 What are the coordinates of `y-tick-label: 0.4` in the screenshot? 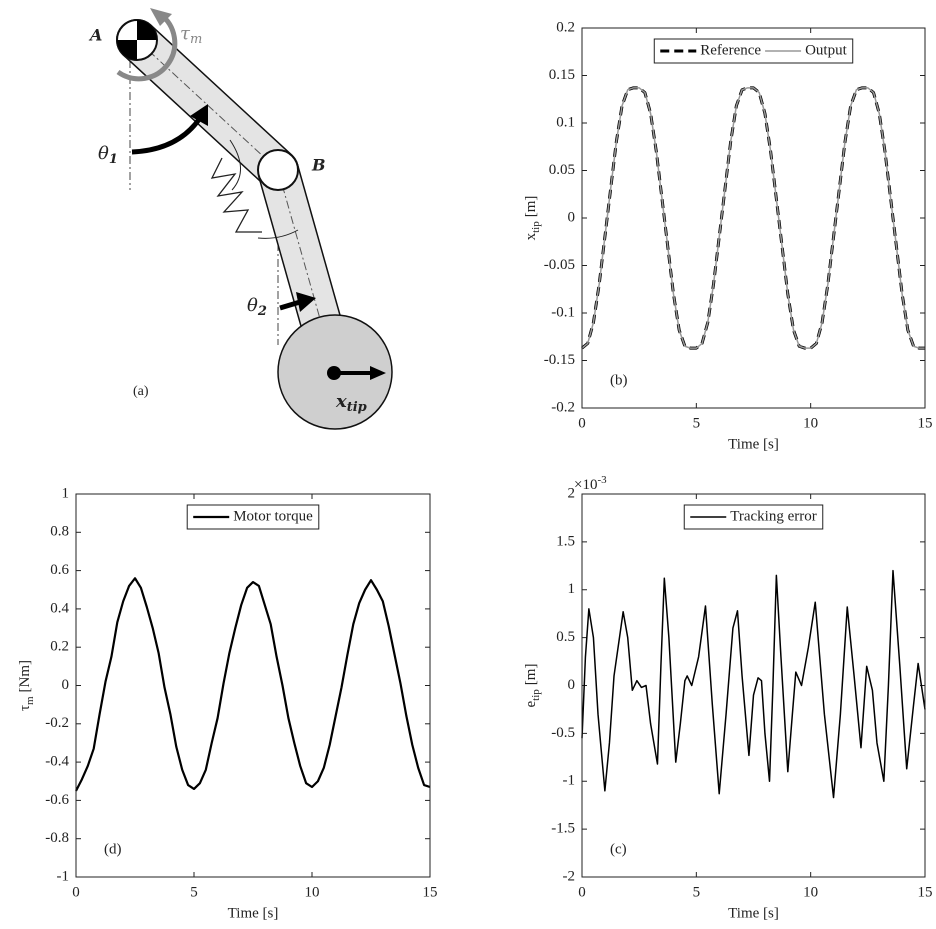 It's located at (59, 608).